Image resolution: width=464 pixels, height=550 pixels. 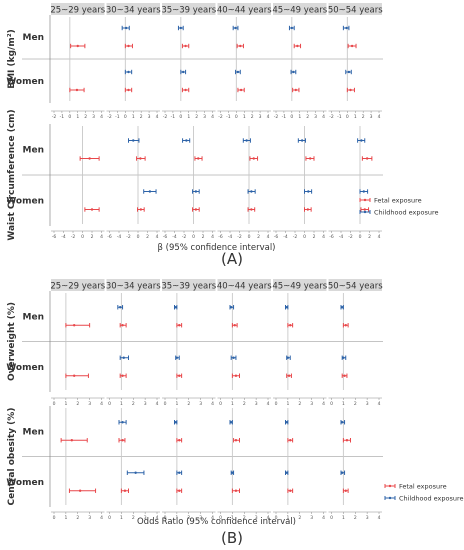 I want to click on outcome-label: BMI (kg/m²), so click(x=12, y=59).